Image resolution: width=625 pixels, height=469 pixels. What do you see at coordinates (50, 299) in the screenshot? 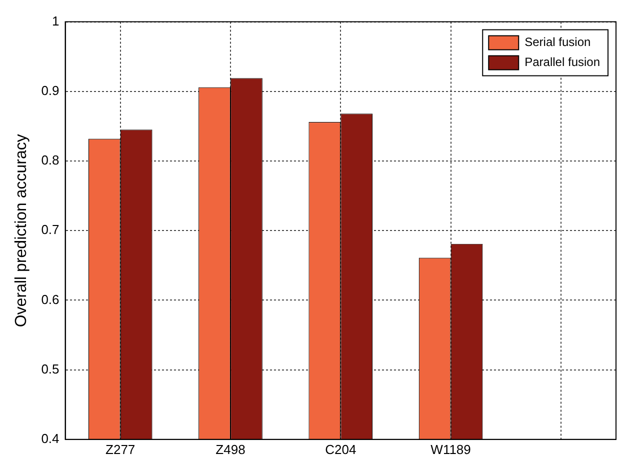
I see `y-tick-label: 0.6` at bounding box center [50, 299].